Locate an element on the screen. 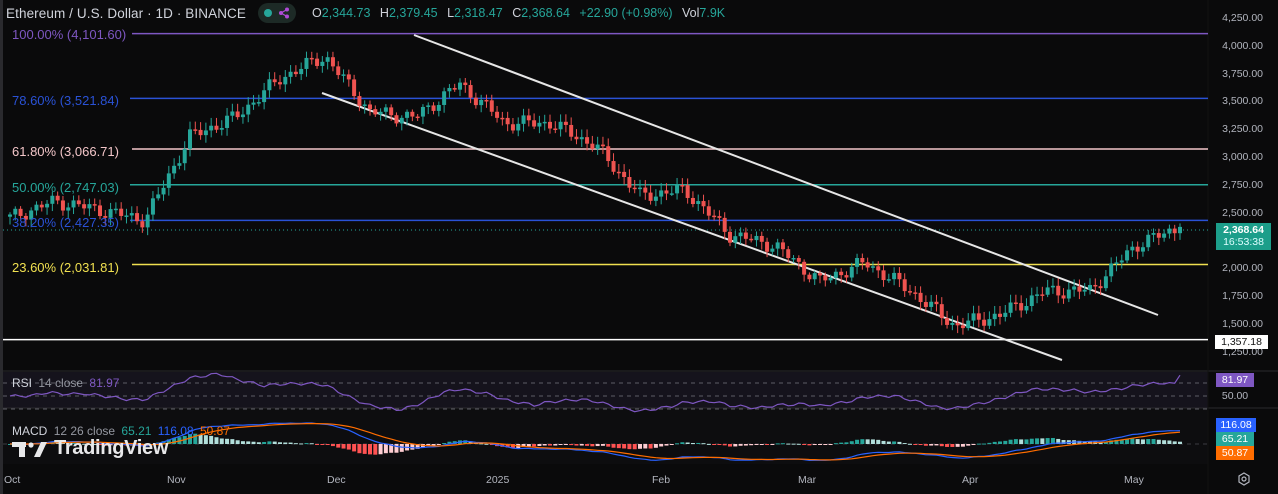  time-tick: Mar is located at coordinates (807, 480).